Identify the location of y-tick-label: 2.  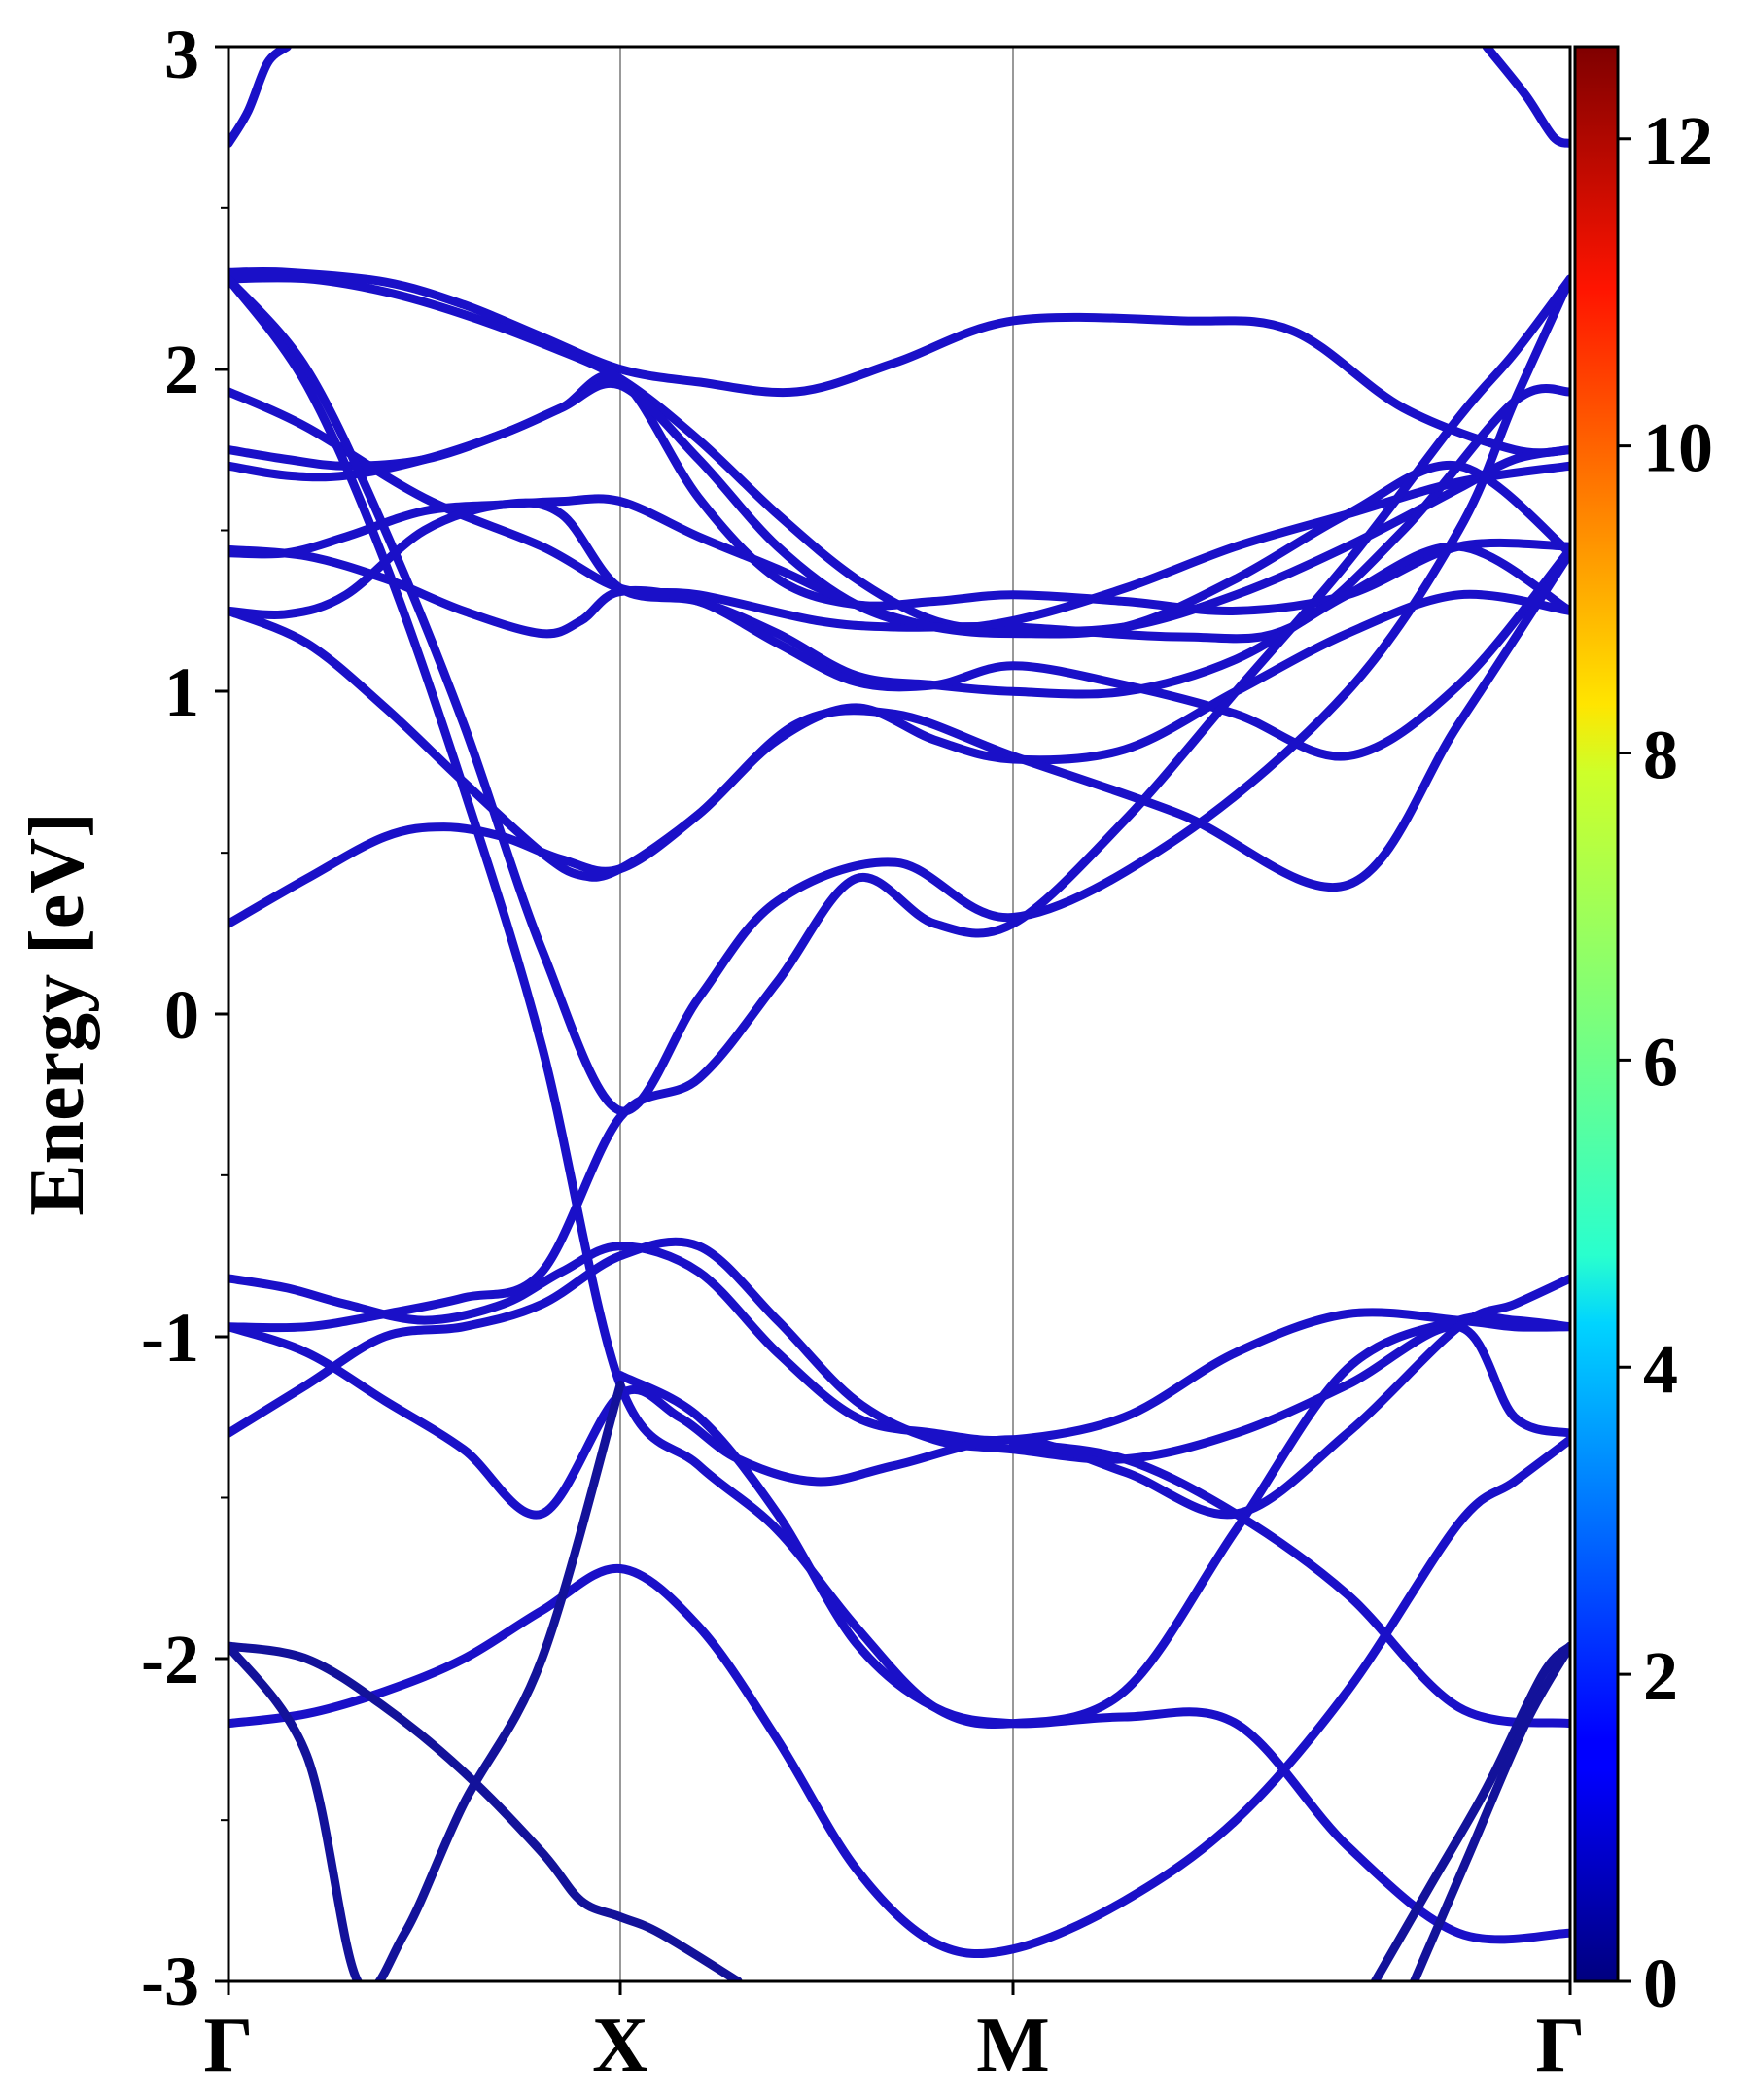
(181, 369).